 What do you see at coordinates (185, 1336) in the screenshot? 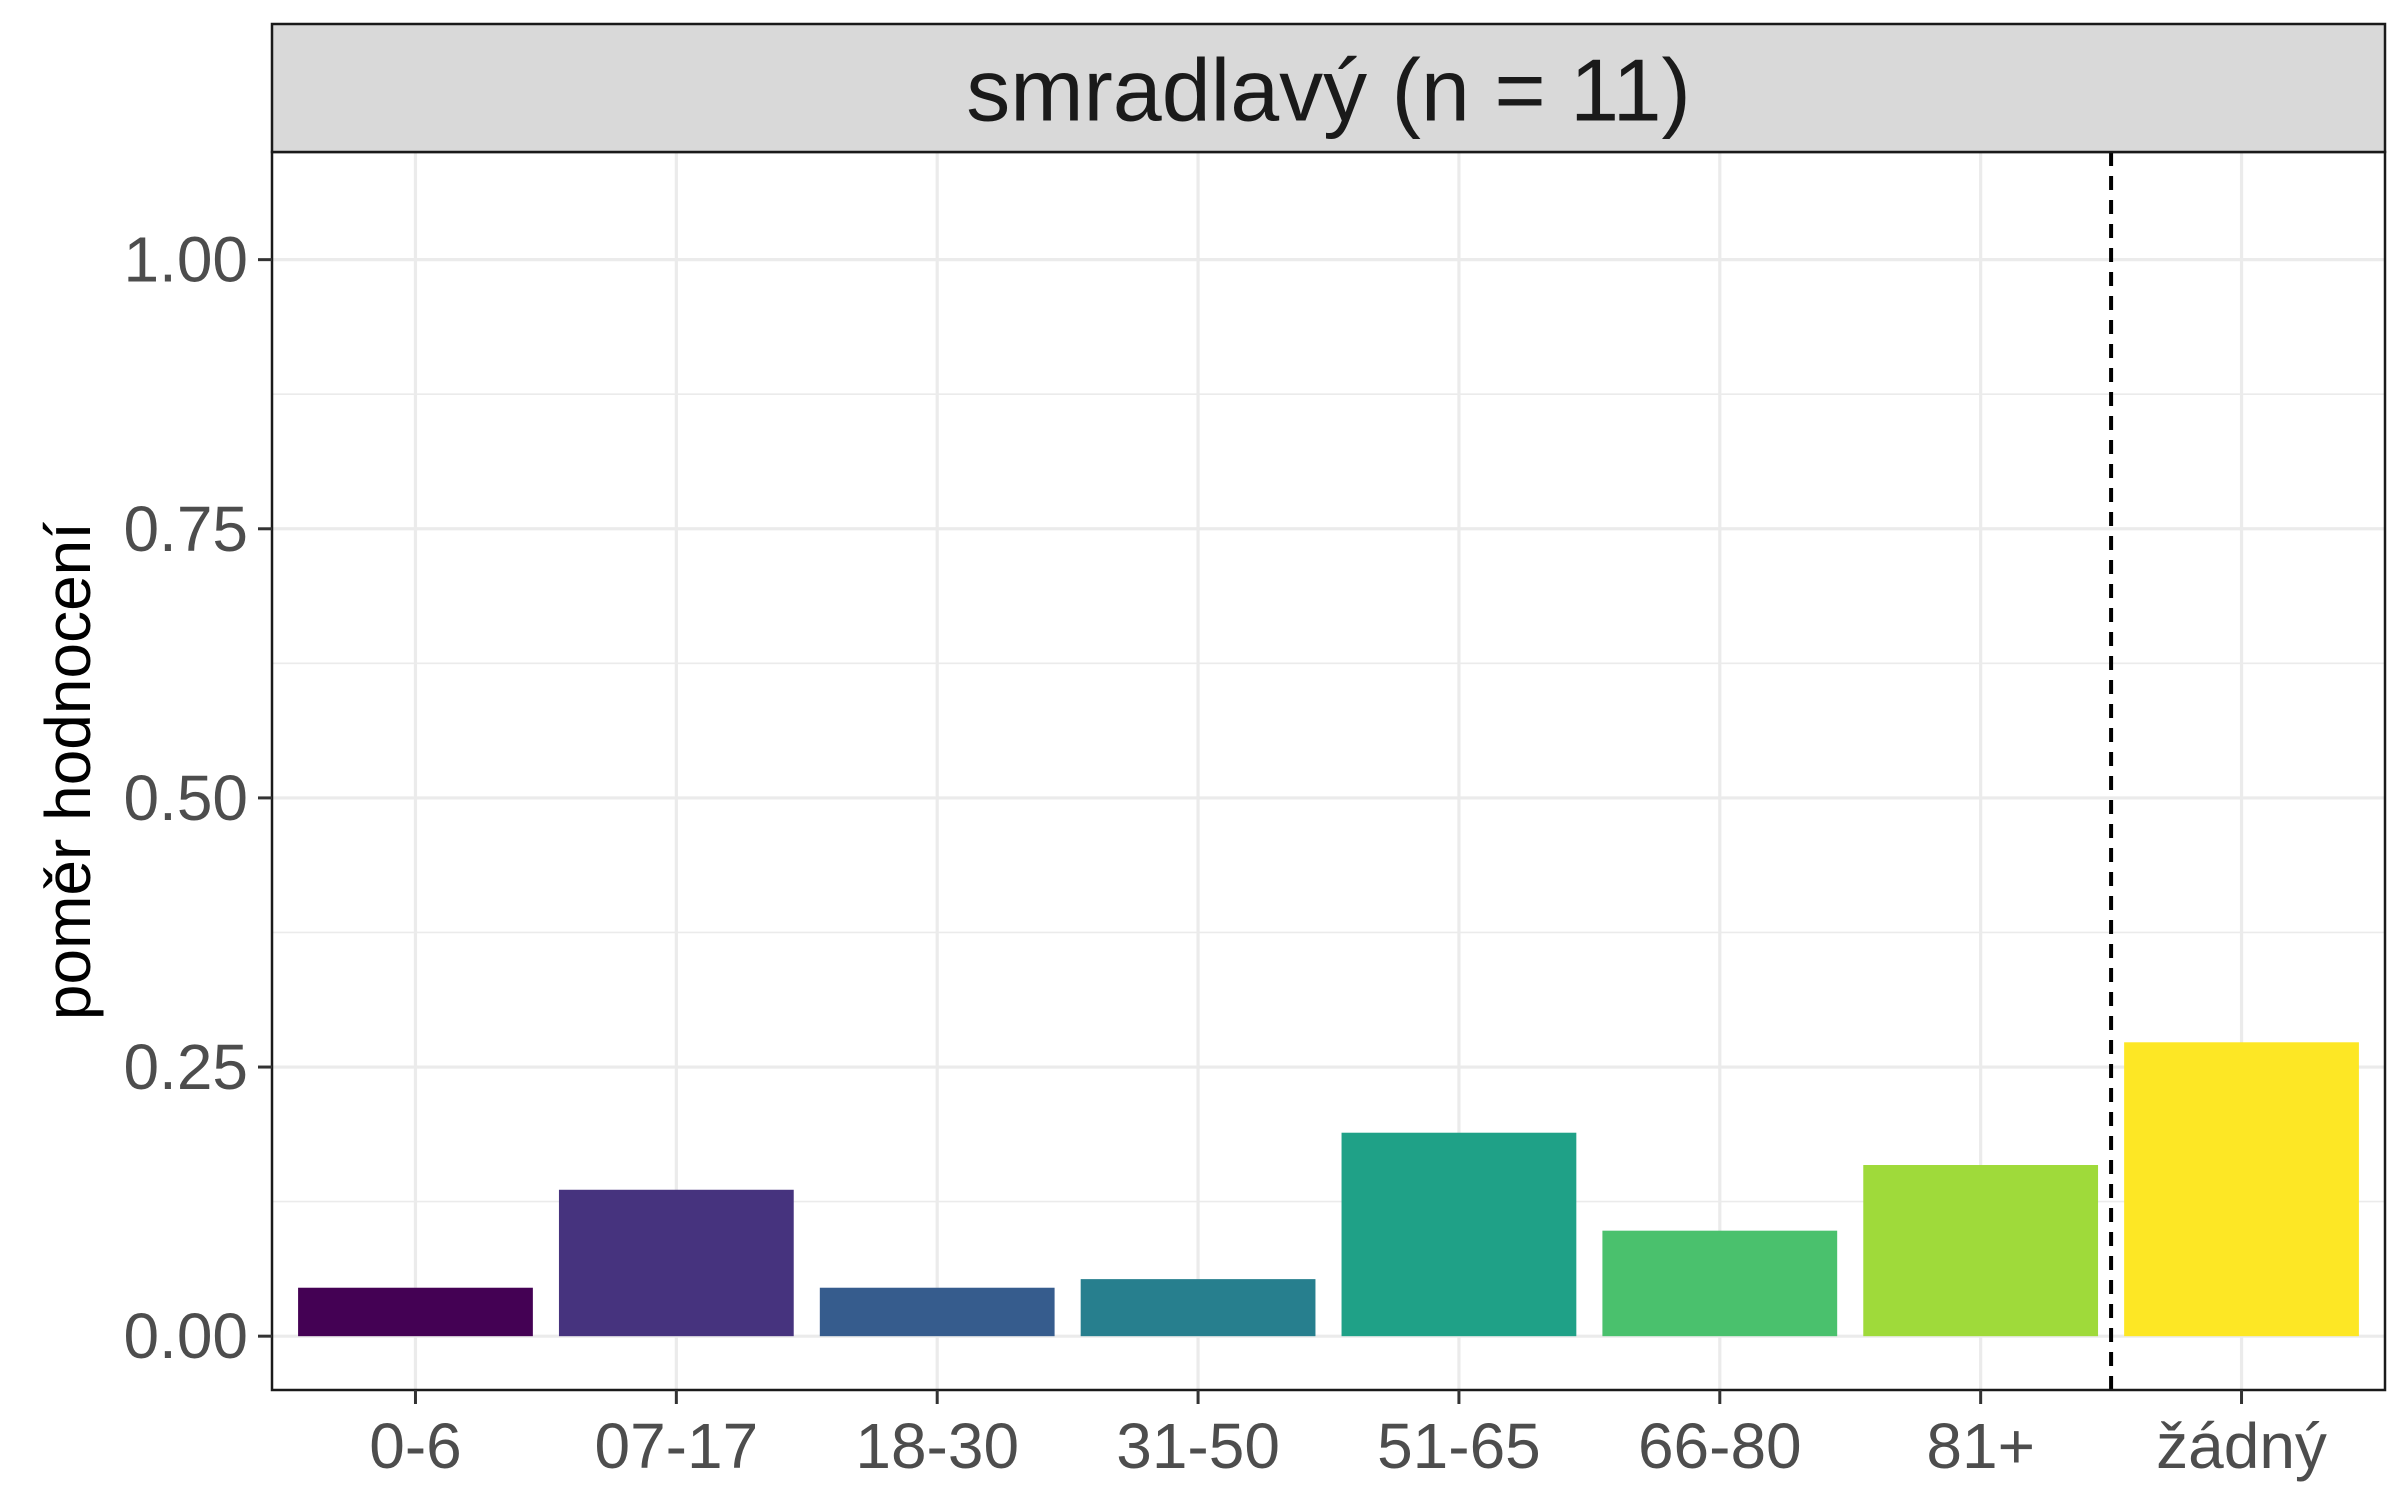
I see `y-tick-label: 0.00` at bounding box center [185, 1336].